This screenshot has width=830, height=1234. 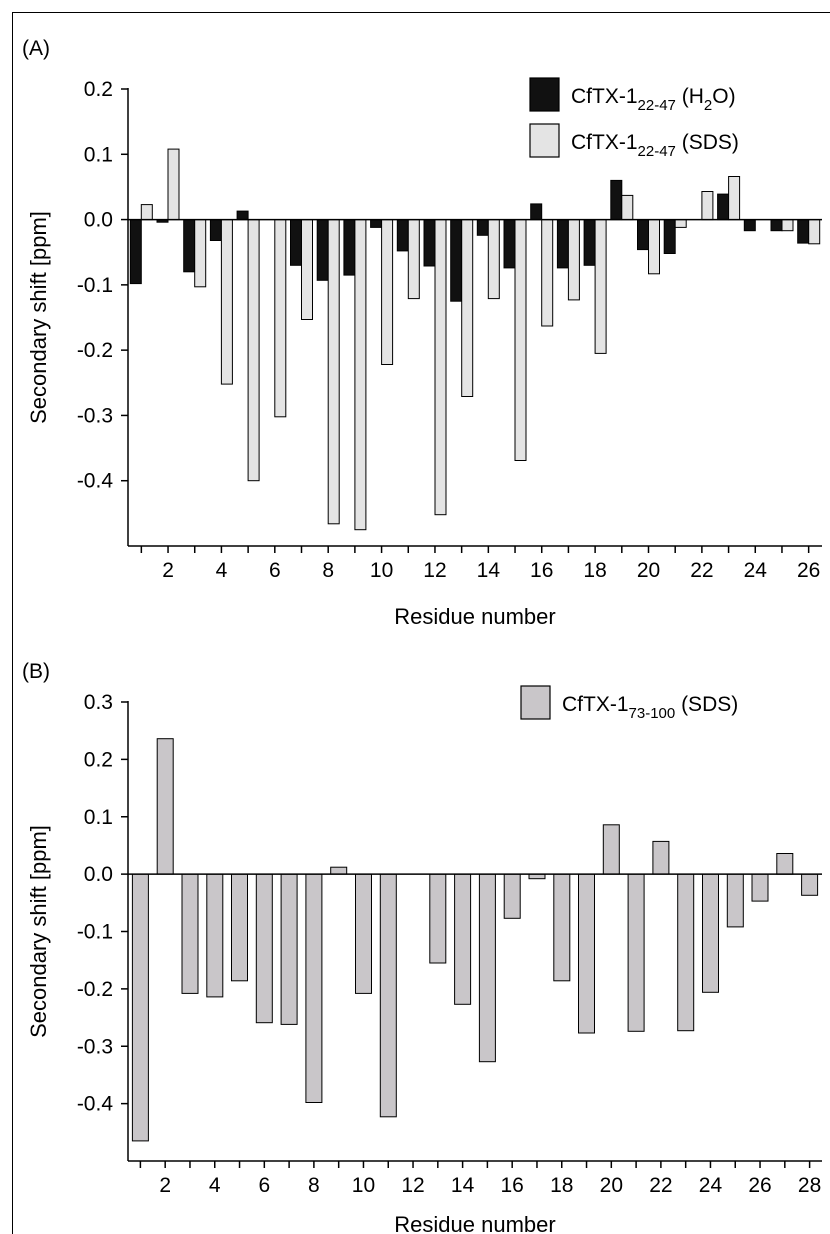 I want to click on legend-suffix: O), so click(x=723, y=96).